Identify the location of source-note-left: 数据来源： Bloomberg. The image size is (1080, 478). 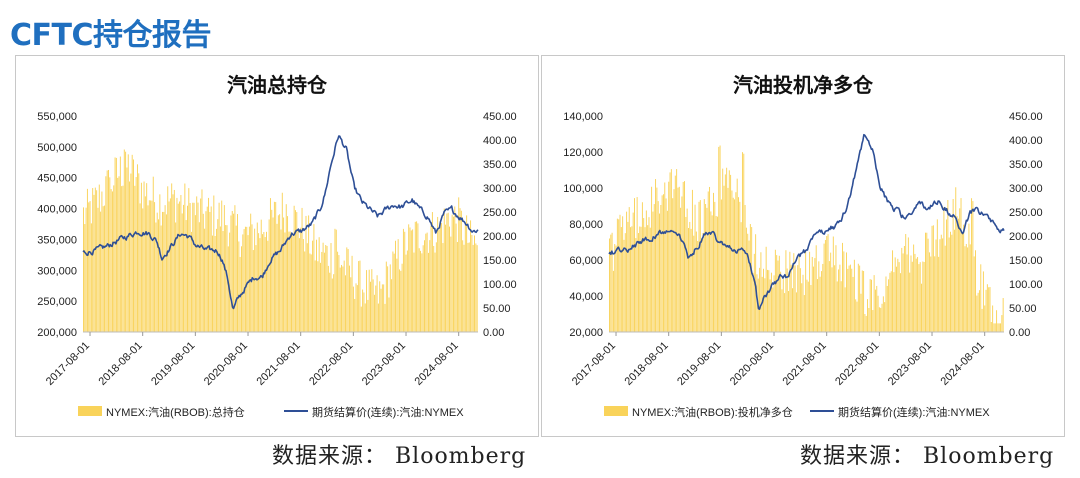
(399, 456).